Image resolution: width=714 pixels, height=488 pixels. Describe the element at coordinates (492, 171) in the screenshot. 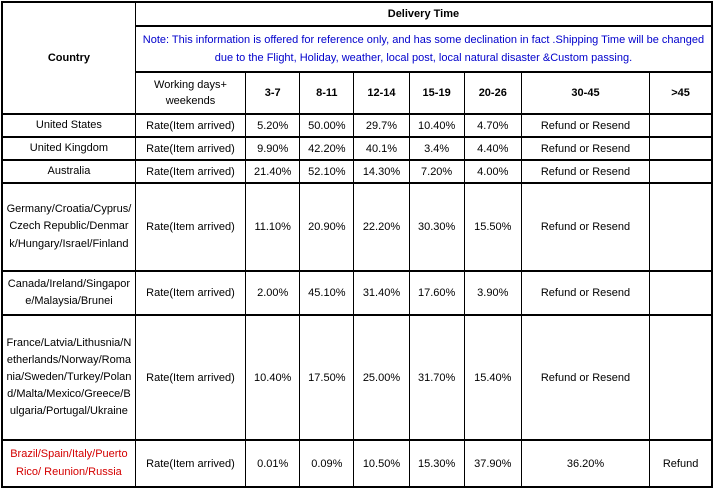

I see `value-cell: 4.00%` at that location.